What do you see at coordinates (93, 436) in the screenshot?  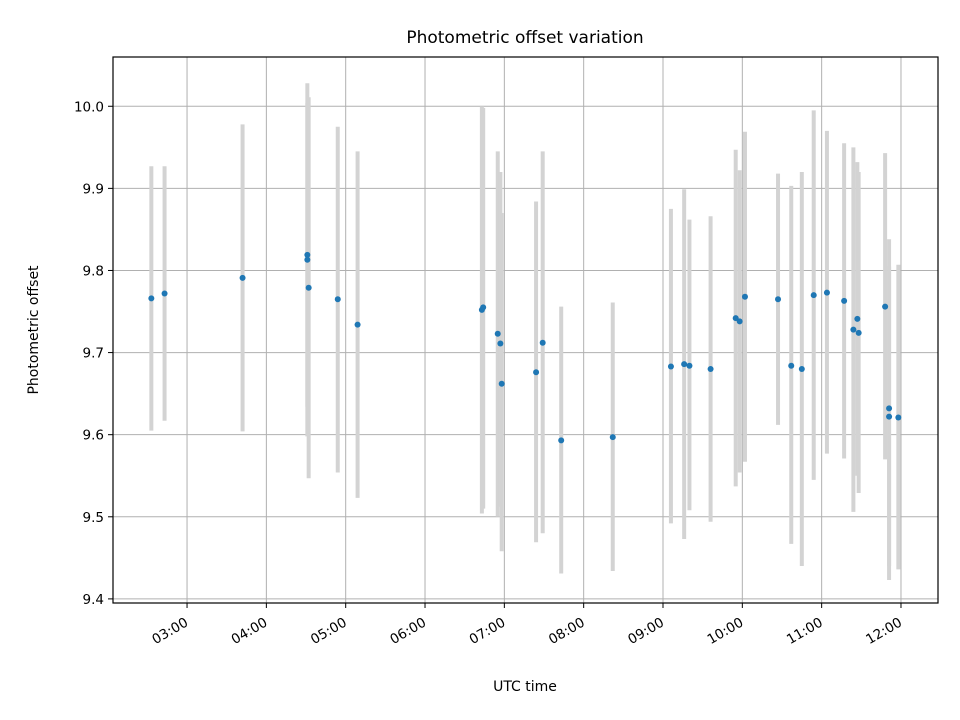 I see `y-tick-label: 9.6` at bounding box center [93, 436].